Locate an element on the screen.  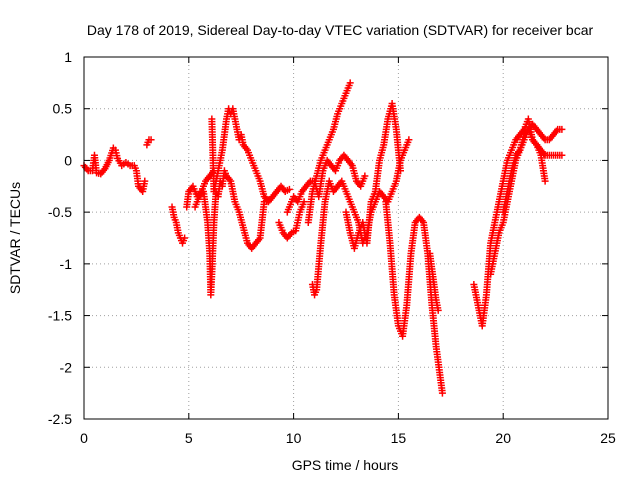
x-tick-label: 10 is located at coordinates (294, 438).